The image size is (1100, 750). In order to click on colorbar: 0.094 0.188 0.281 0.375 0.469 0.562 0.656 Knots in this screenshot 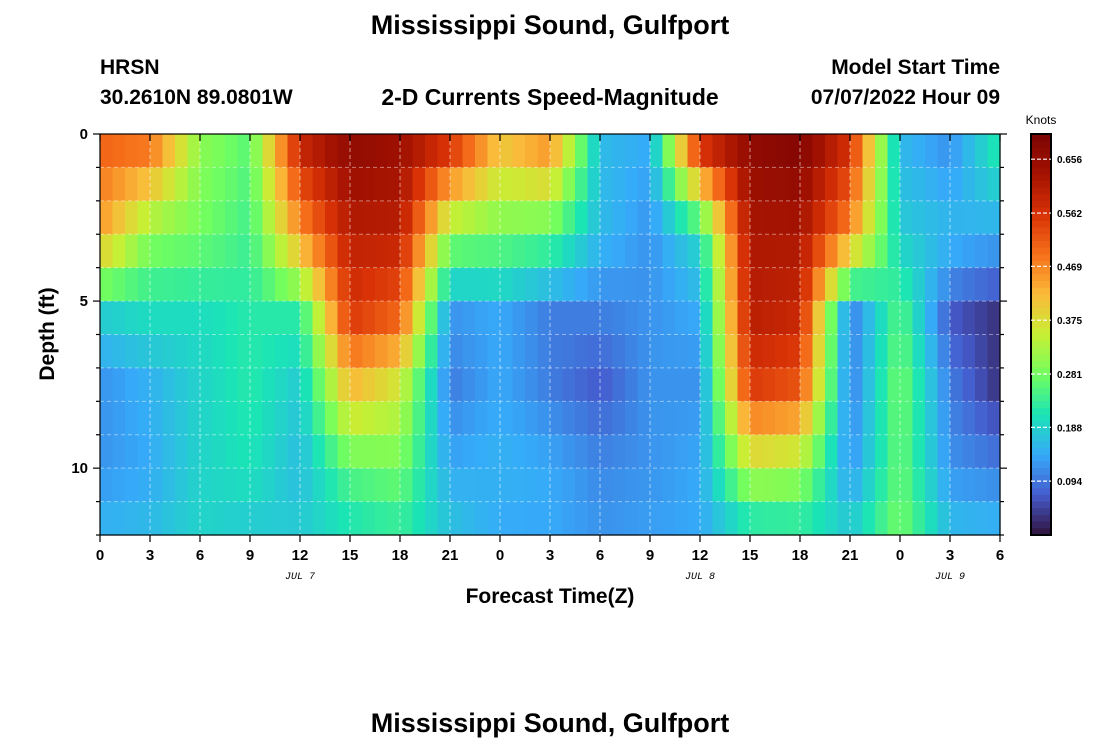, I will do `click(1054, 324)`.